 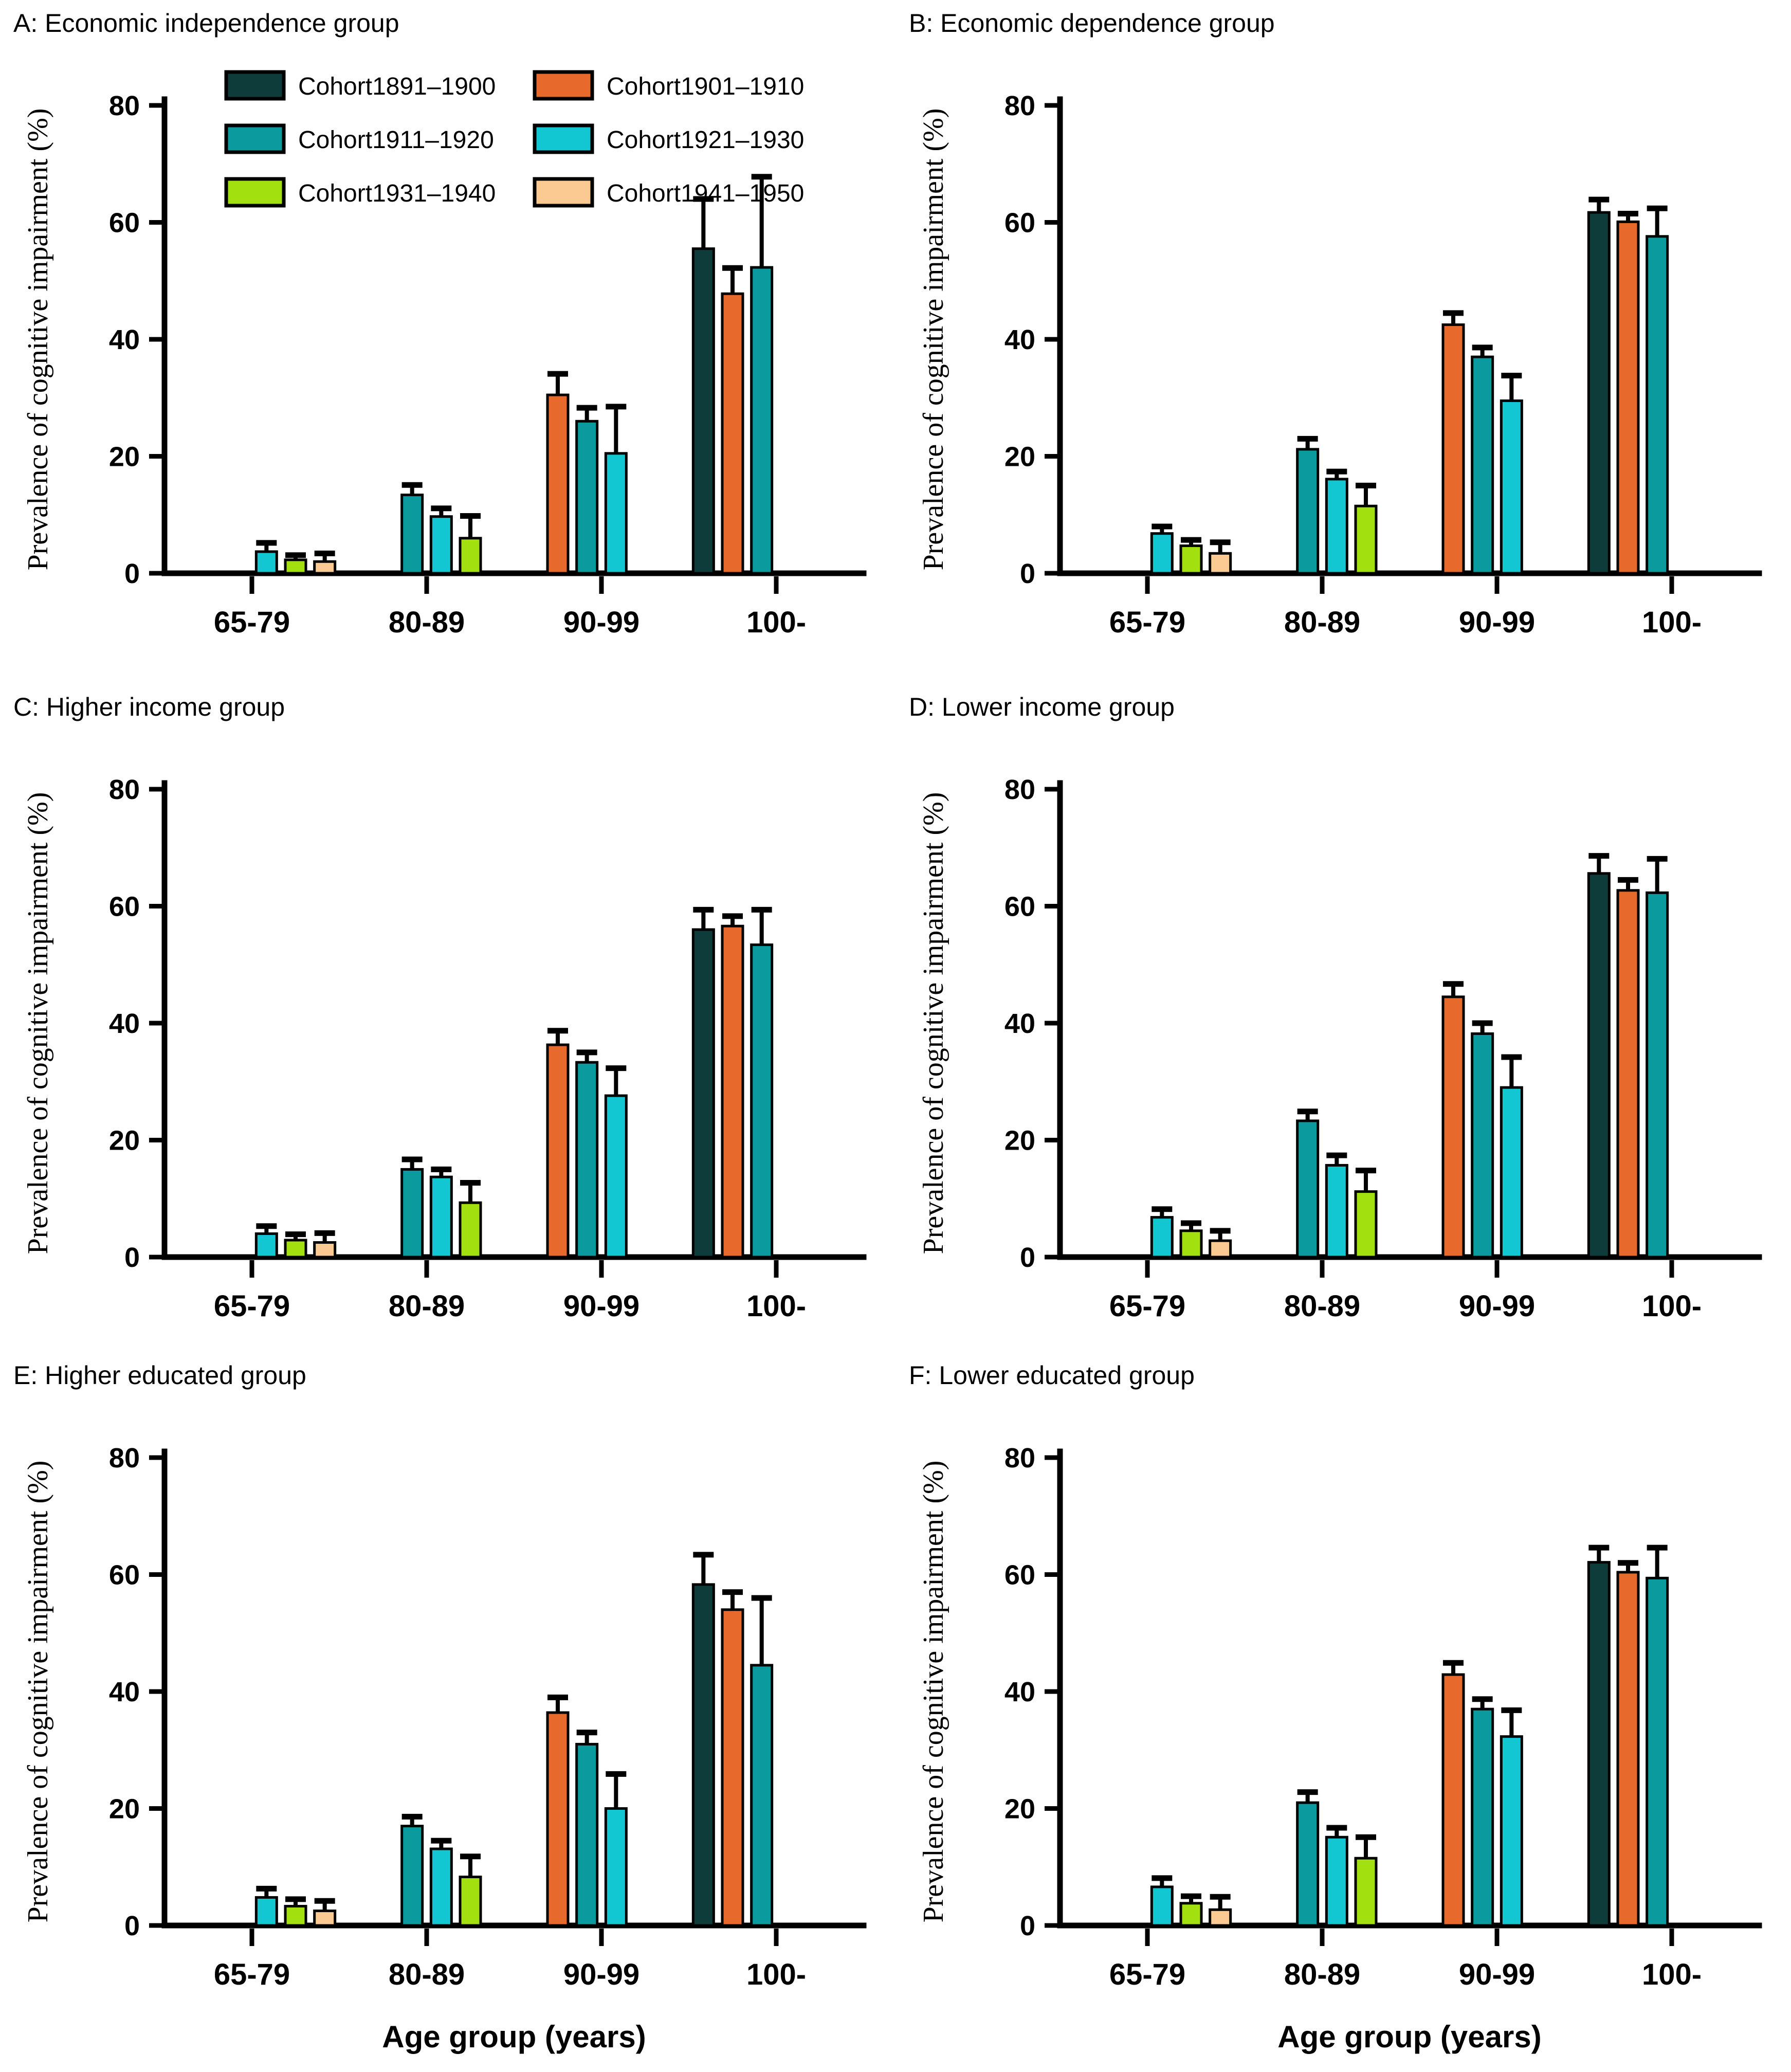 What do you see at coordinates (705, 140) in the screenshot?
I see `legend-label: Cohort1921–1930` at bounding box center [705, 140].